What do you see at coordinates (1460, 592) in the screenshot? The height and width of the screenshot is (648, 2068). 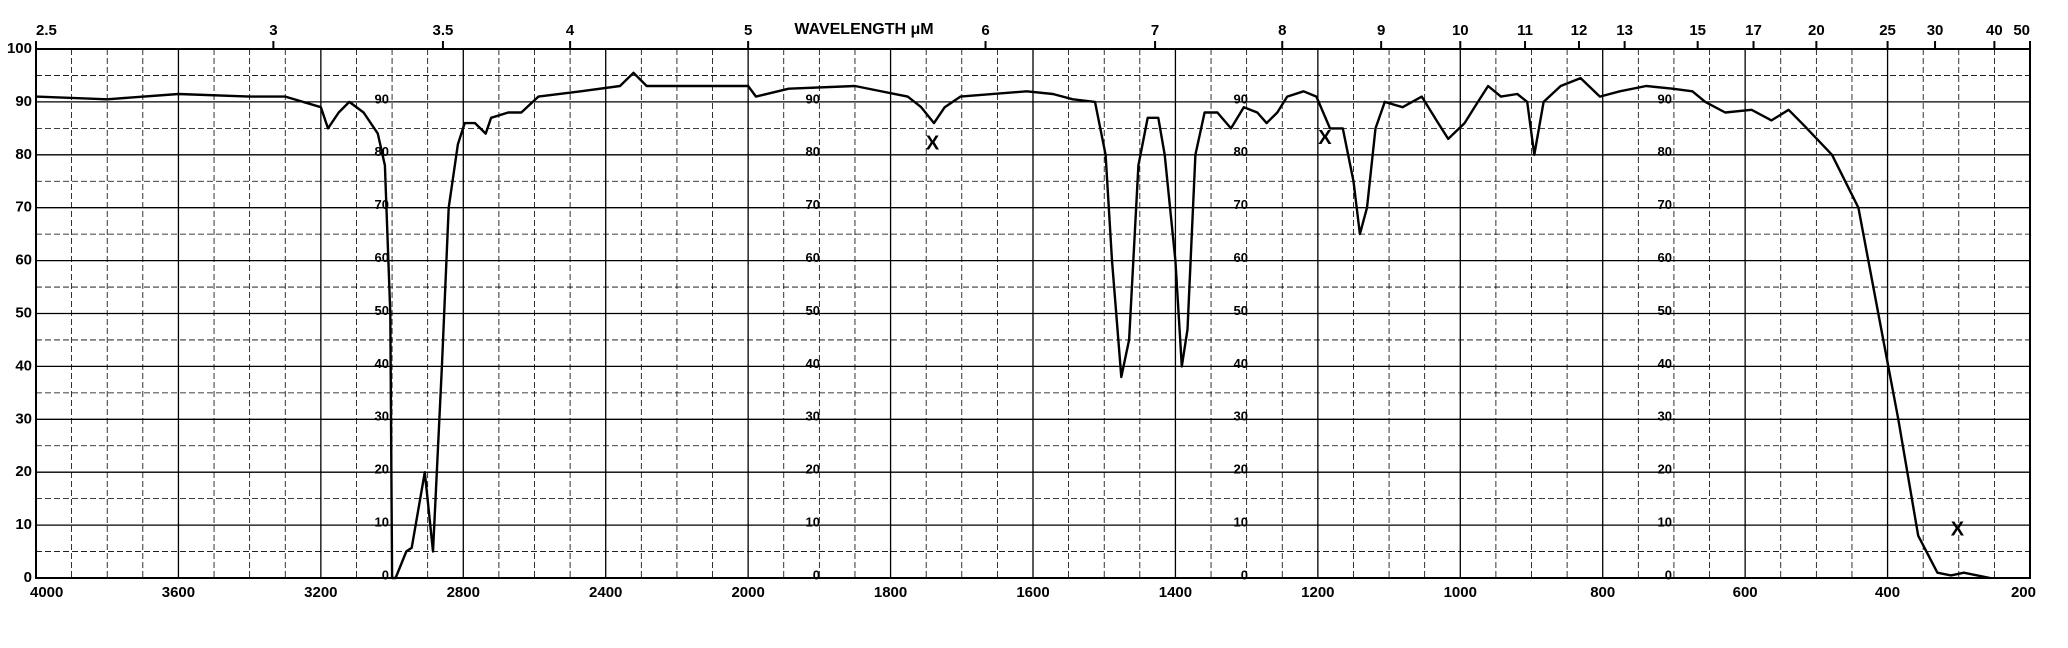 I see `x-tick-label: 1000` at bounding box center [1460, 592].